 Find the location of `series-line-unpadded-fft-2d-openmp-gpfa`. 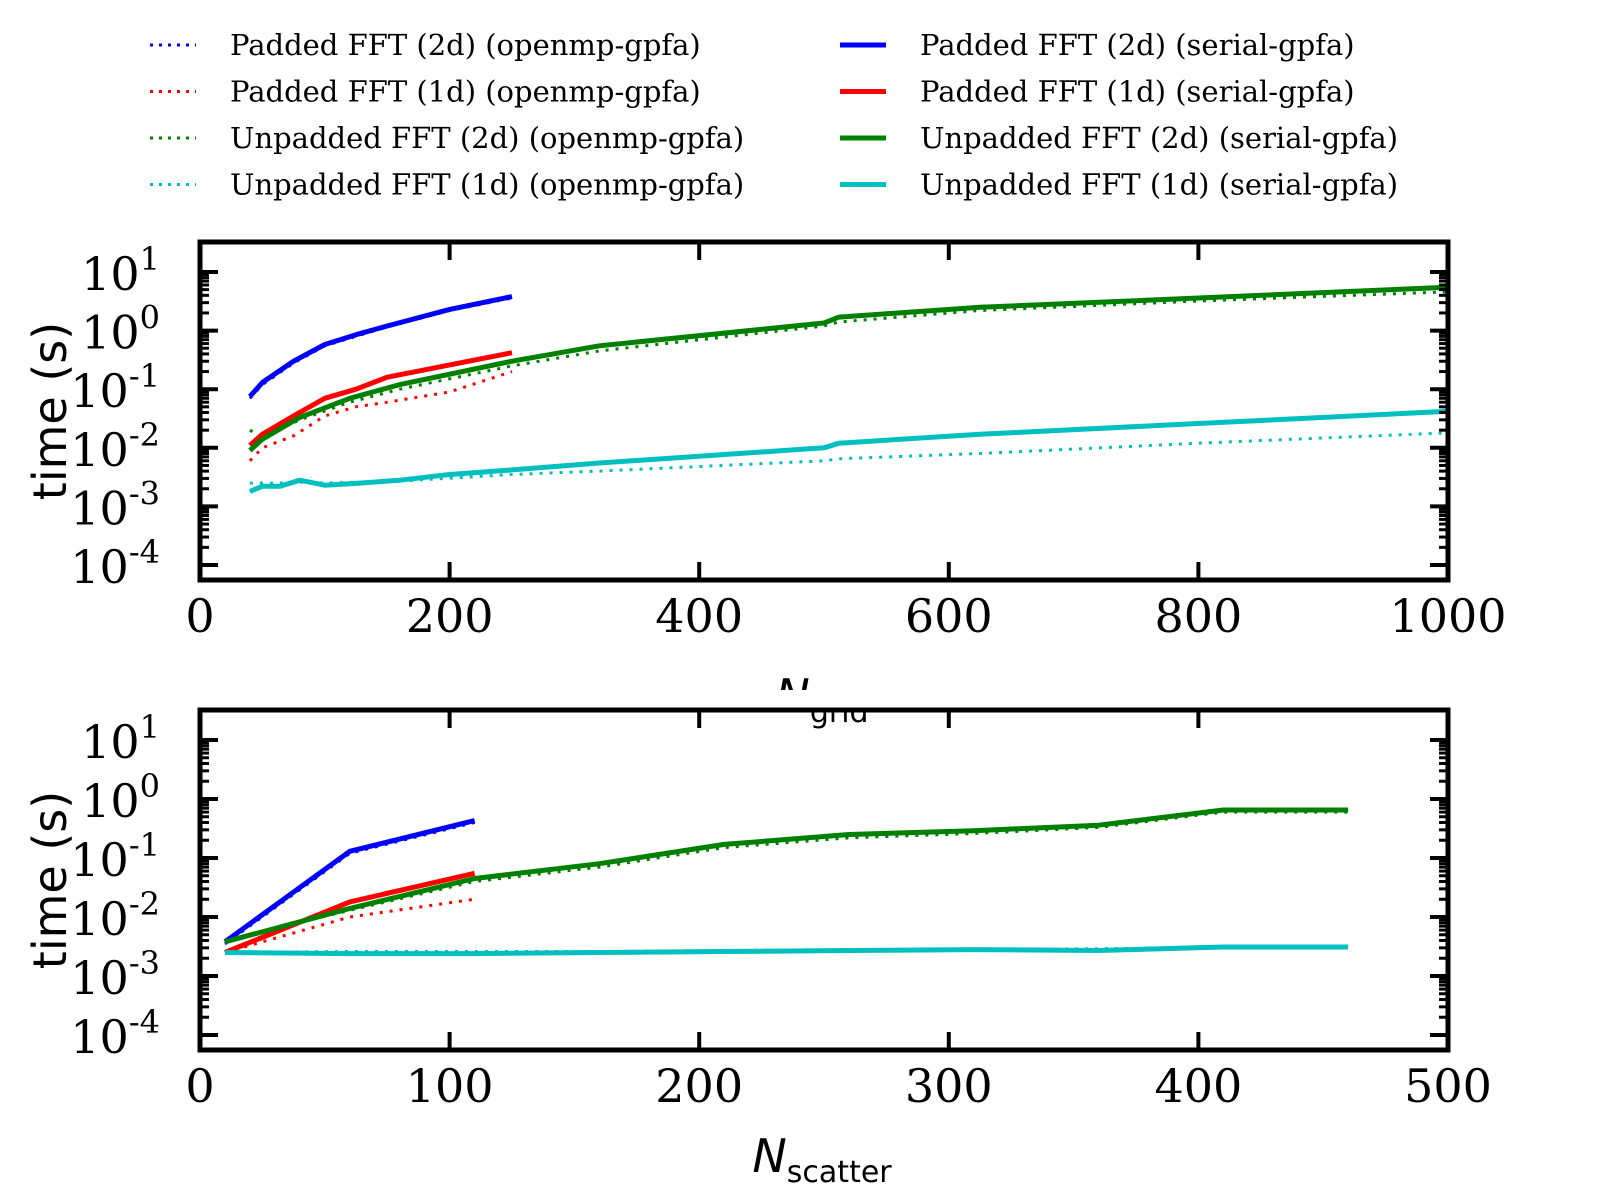

series-line-unpadded-fft-2d-openmp-gpfa is located at coordinates (786, 876).